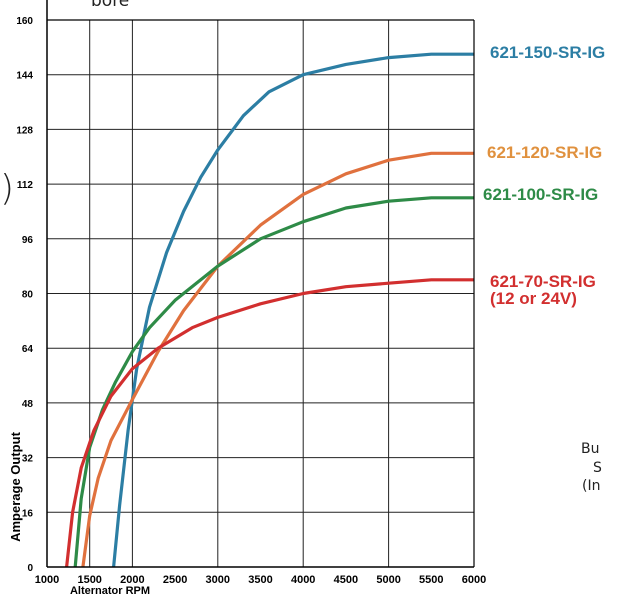  What do you see at coordinates (89, 580) in the screenshot?
I see `x-tick-label-1500: 1500` at bounding box center [89, 580].